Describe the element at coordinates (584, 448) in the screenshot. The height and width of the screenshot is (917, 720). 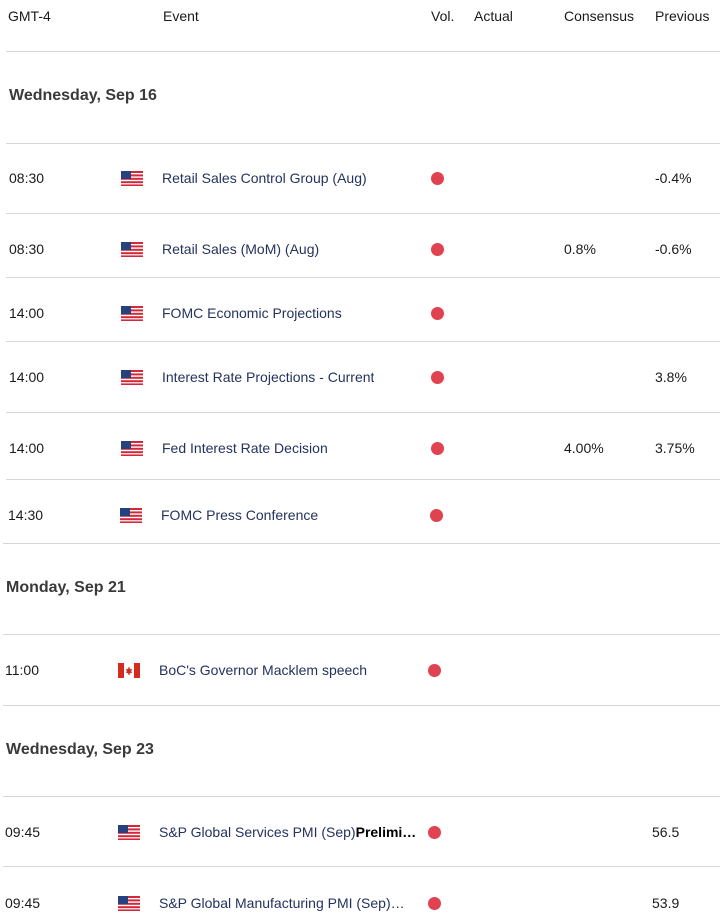
I see `consensus-value: 4.00%` at that location.